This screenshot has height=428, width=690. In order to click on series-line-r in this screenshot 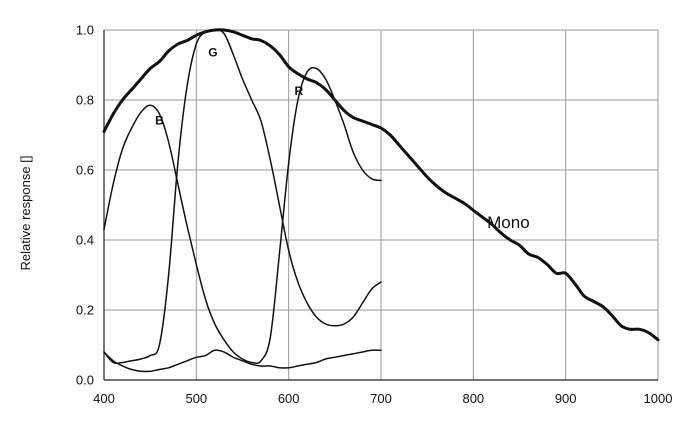, I will do `click(242, 361)`.